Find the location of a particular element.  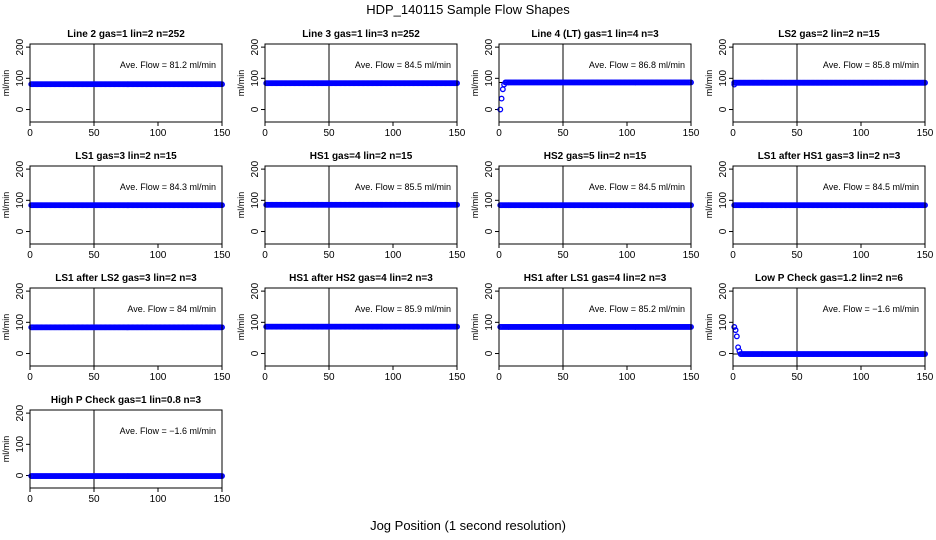

ave-flow-value: 85.2 is located at coordinates (647, 309).